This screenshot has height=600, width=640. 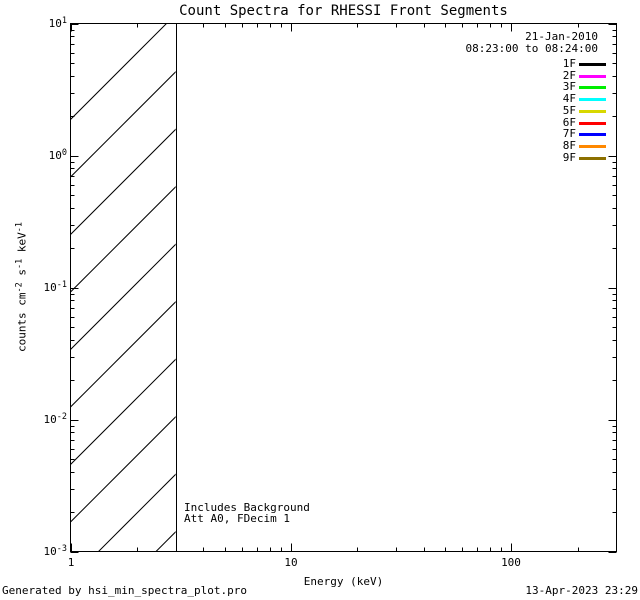 I want to click on chart-title: Count Spectra for RHESSI Front Segments, so click(x=343, y=11).